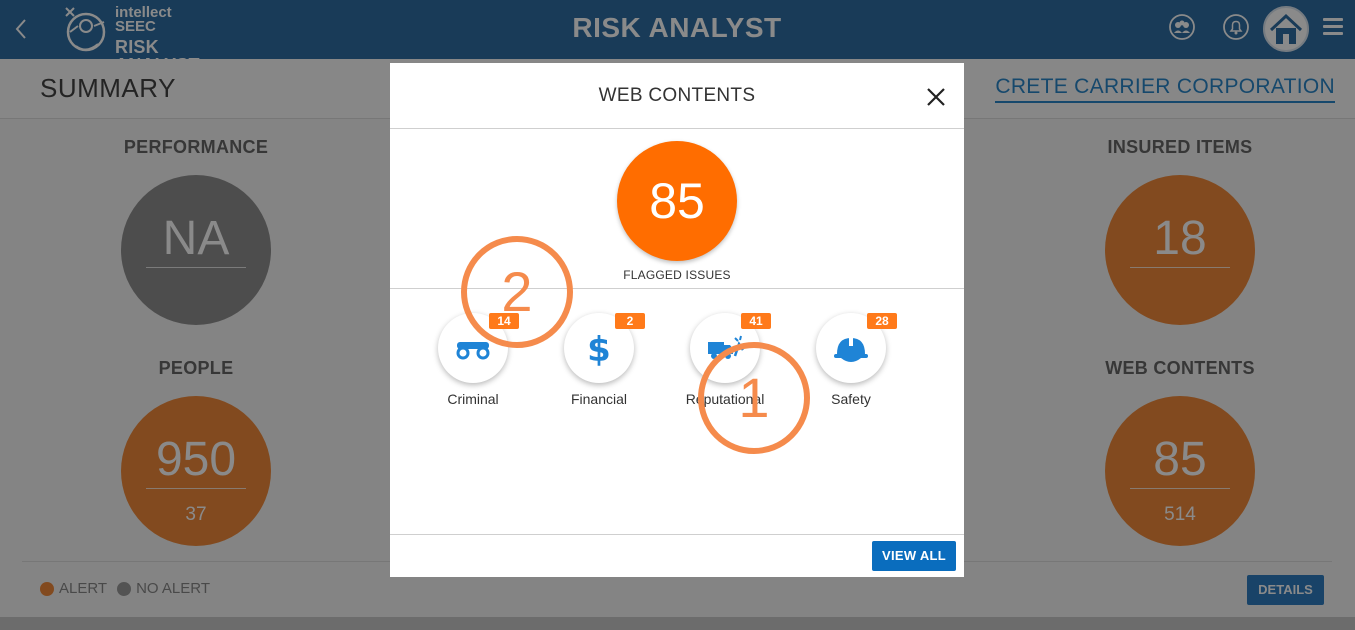  I want to click on category-count-badge: 2, so click(630, 321).